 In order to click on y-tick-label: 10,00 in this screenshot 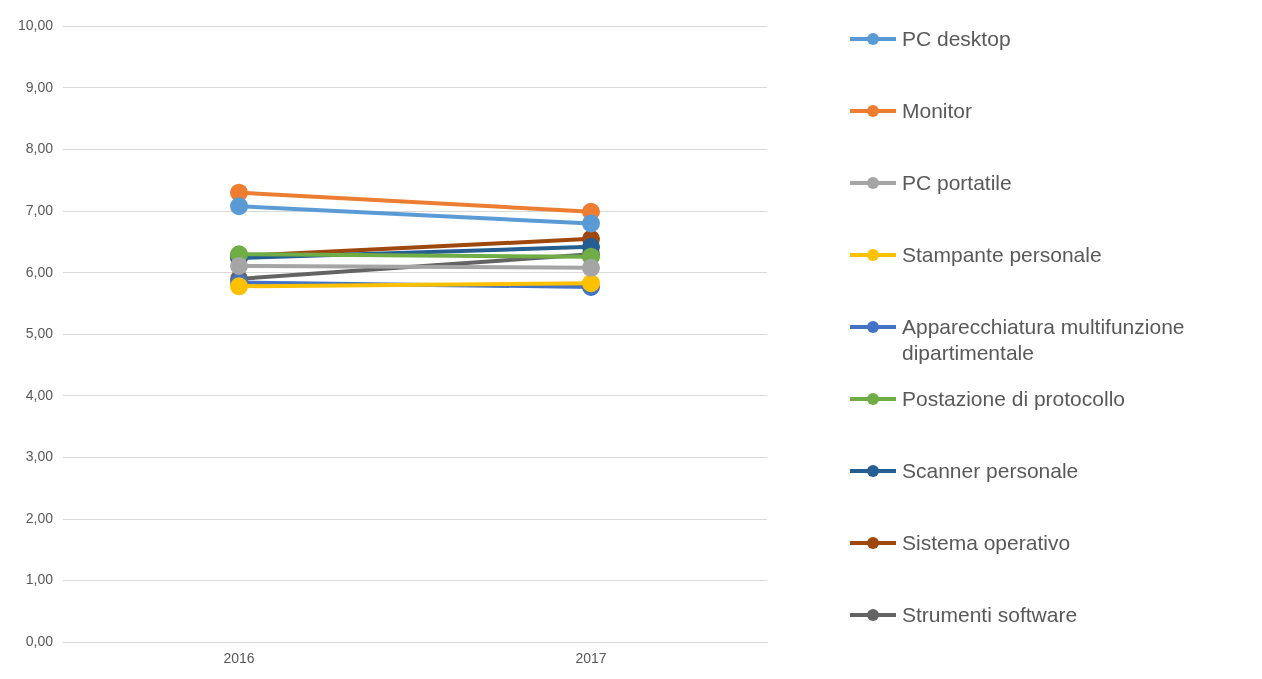, I will do `click(35, 25)`.